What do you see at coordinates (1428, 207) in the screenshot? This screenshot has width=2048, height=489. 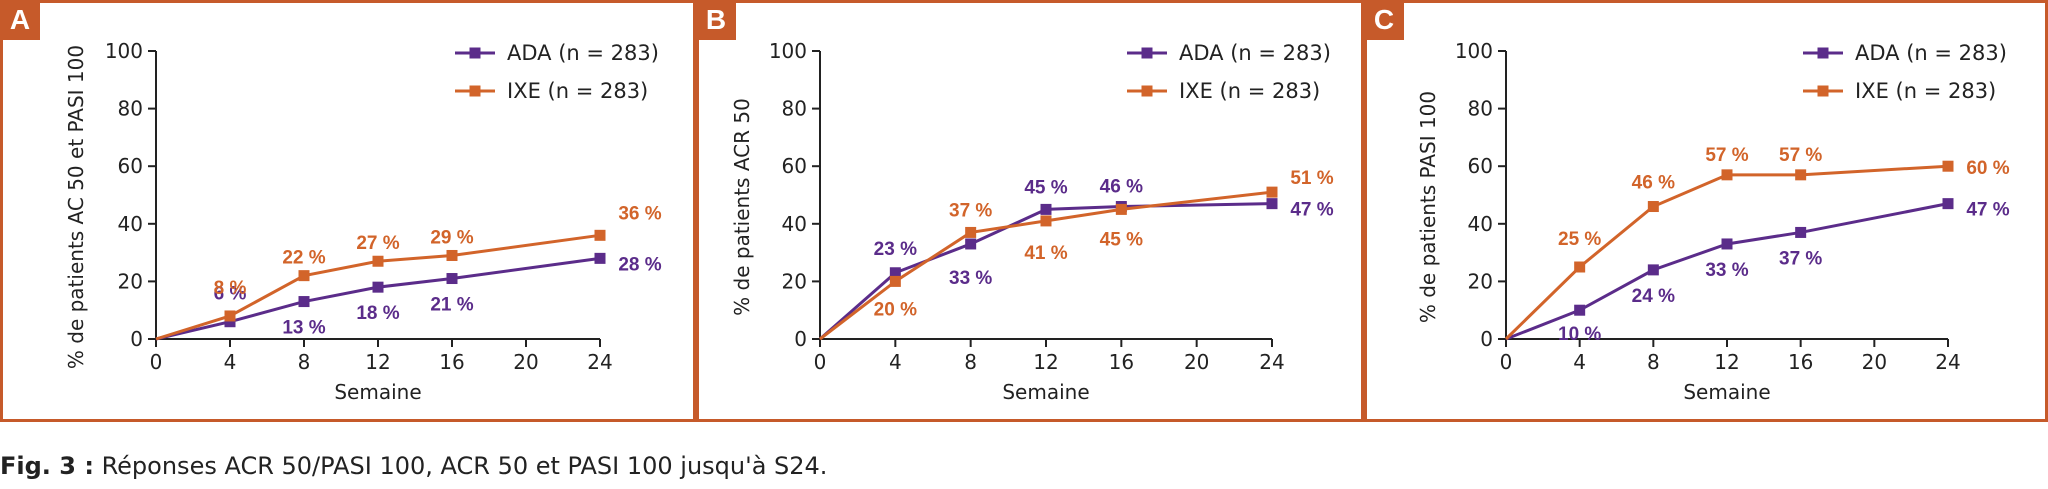 I see `y-axis-title: % de patients PASI 100` at bounding box center [1428, 207].